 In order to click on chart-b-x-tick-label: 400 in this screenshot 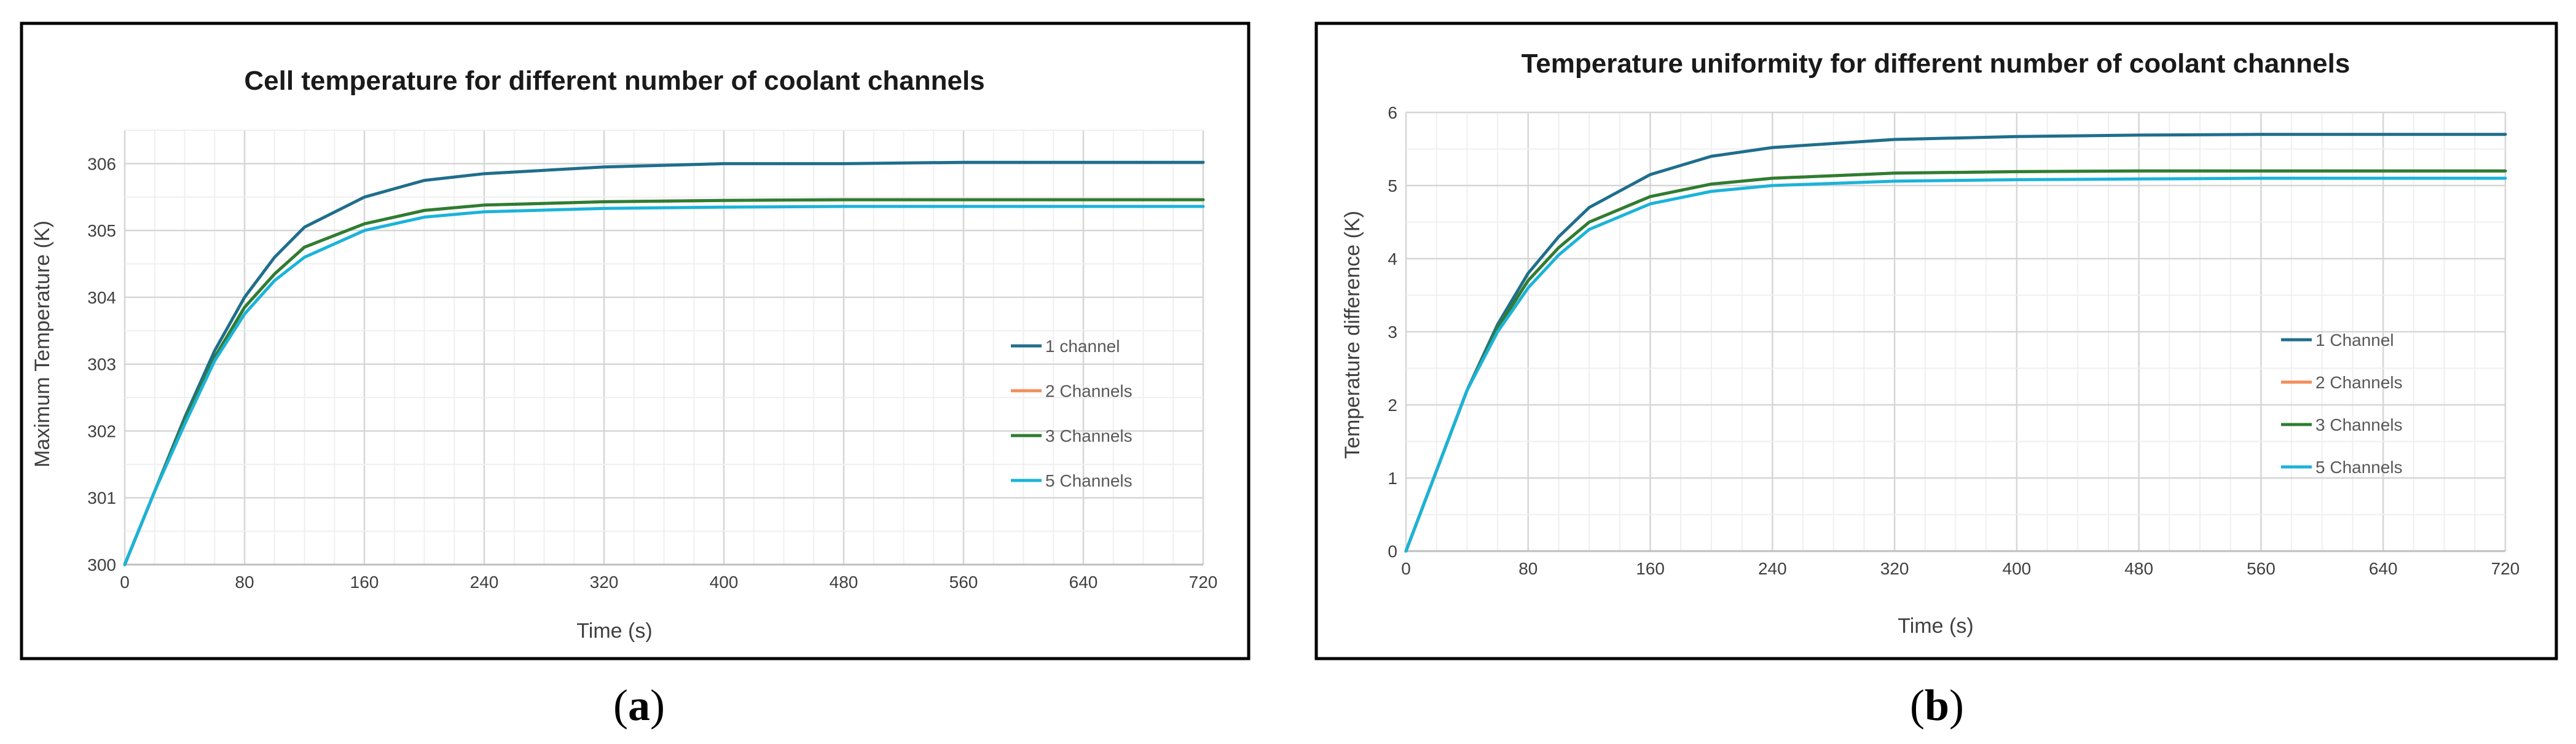, I will do `click(2017, 568)`.